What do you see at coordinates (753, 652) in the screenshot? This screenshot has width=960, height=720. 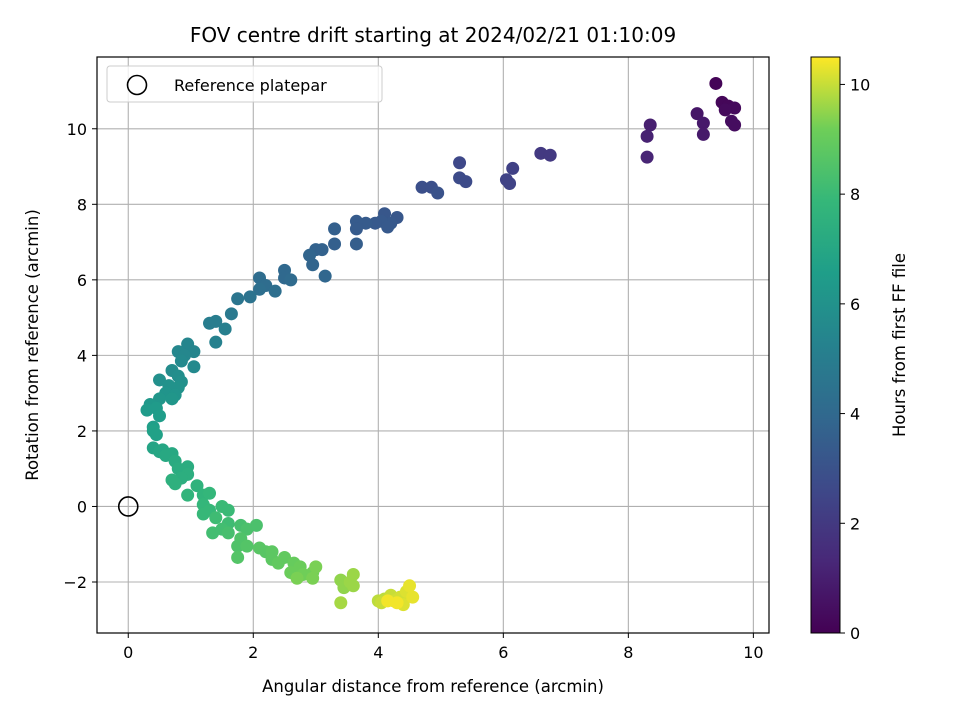 I see `x-tick-label: 10` at bounding box center [753, 652].